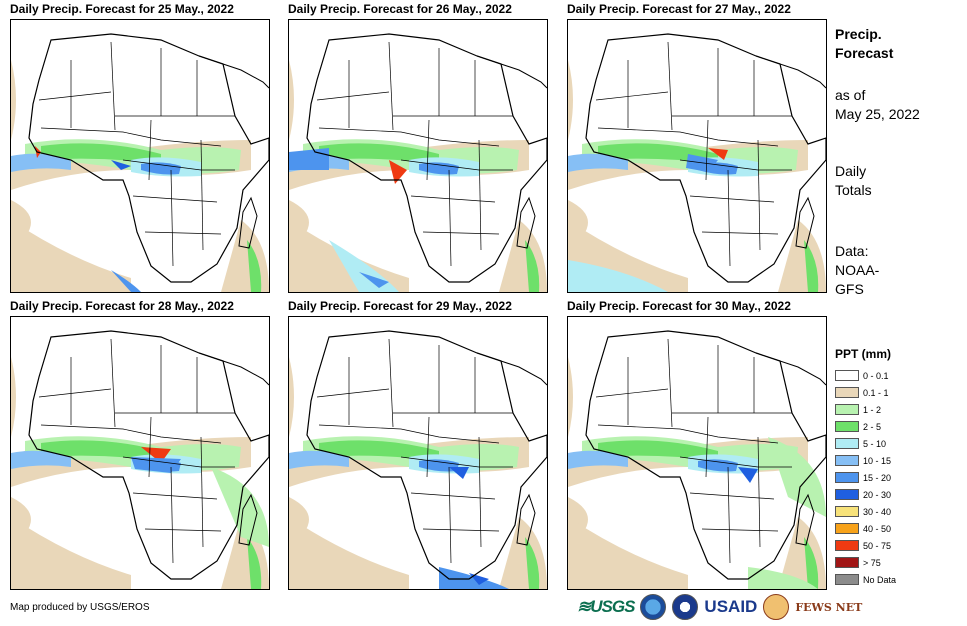 The image size is (967, 626). I want to click on legend-item: 10 - 15, so click(865, 460).